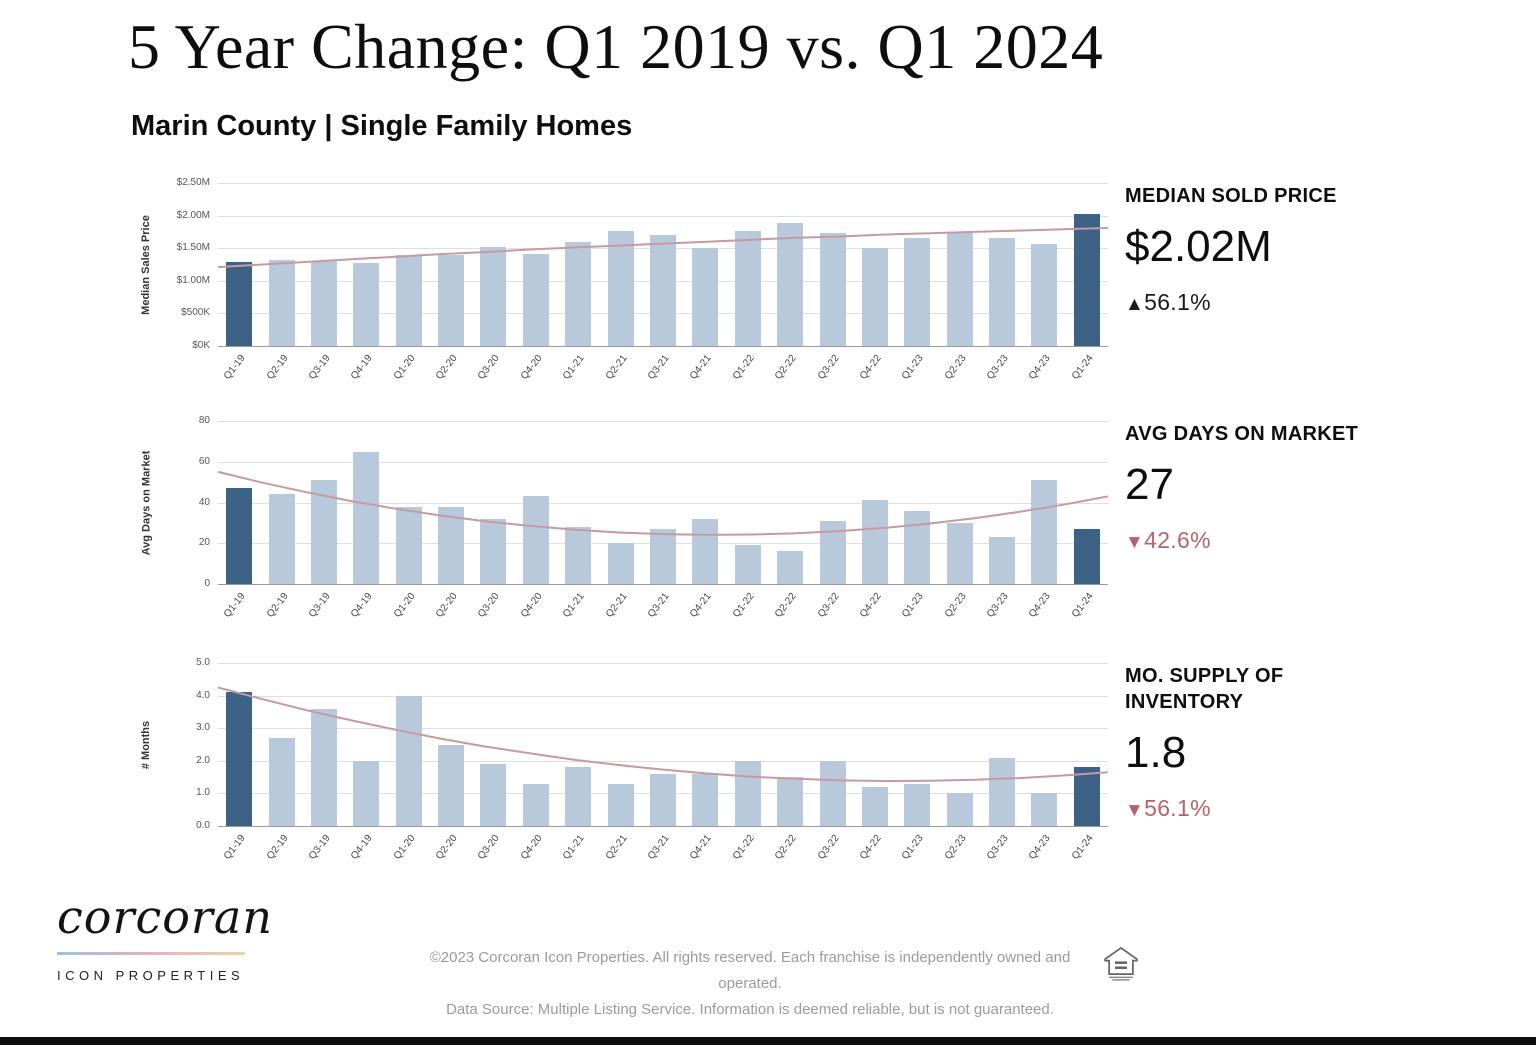 This screenshot has width=1536, height=1045. I want to click on logo-gradient-bar, so click(151, 953).